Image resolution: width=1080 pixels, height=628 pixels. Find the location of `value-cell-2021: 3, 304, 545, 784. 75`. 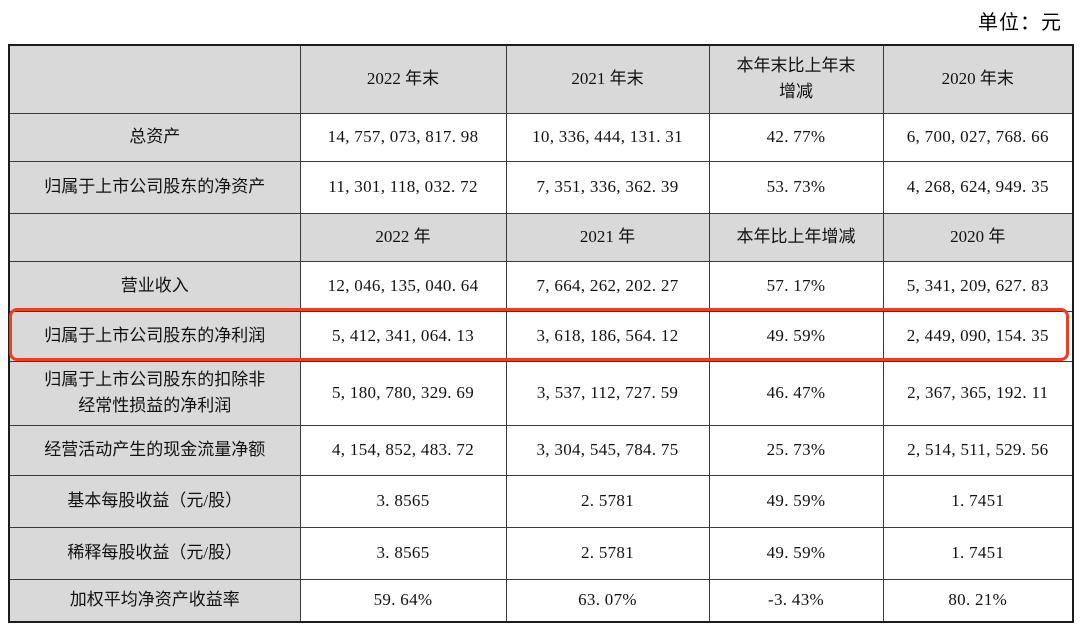

value-cell-2021: 3, 304, 545, 784. 75 is located at coordinates (607, 450).